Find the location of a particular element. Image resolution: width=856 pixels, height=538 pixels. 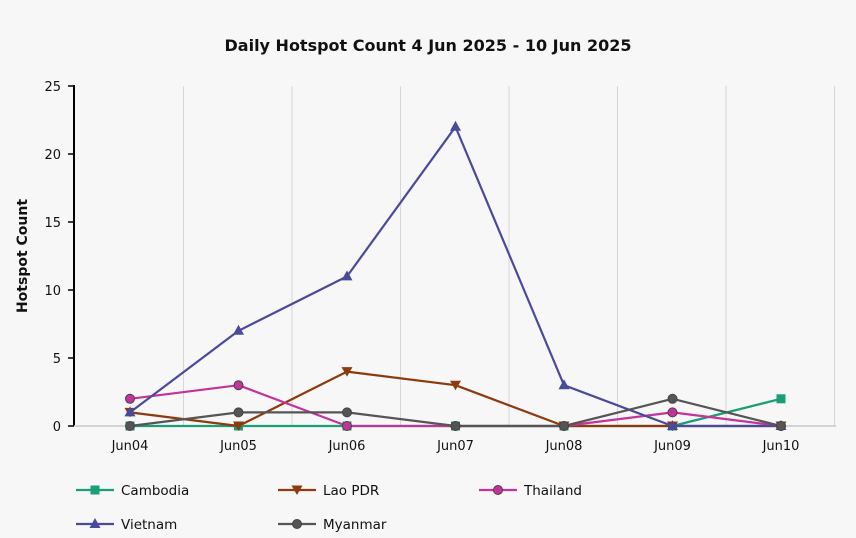

series-line-thailand is located at coordinates (455, 406).